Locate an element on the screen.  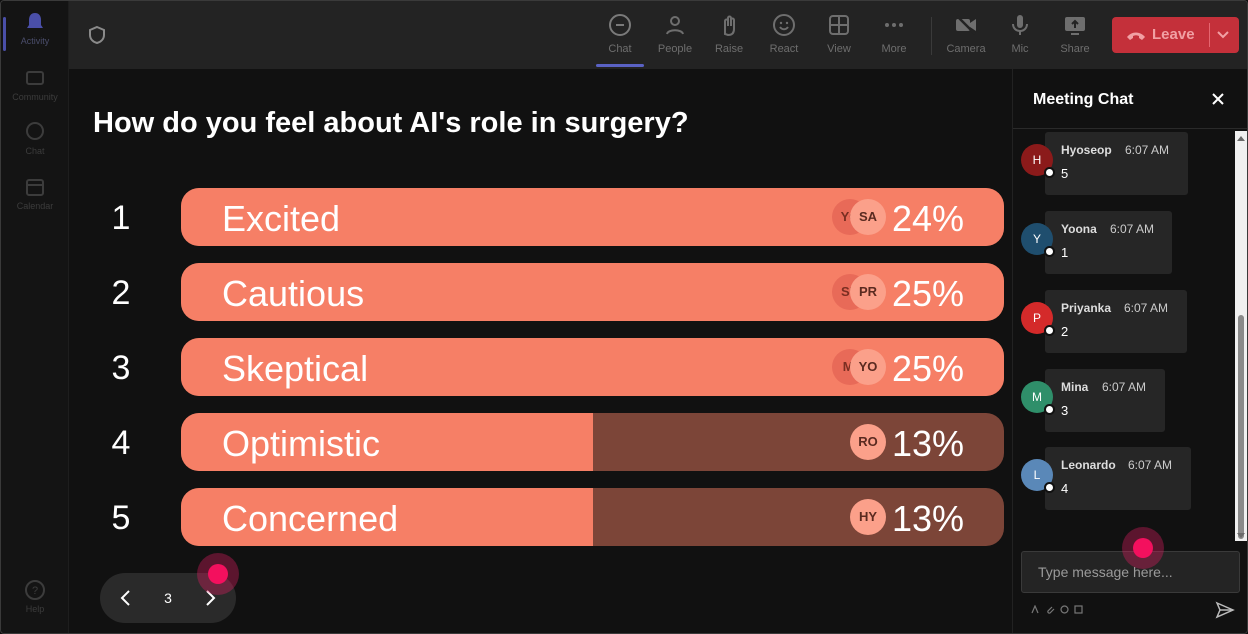
sender-name: Mina is located at coordinates (1075, 387).